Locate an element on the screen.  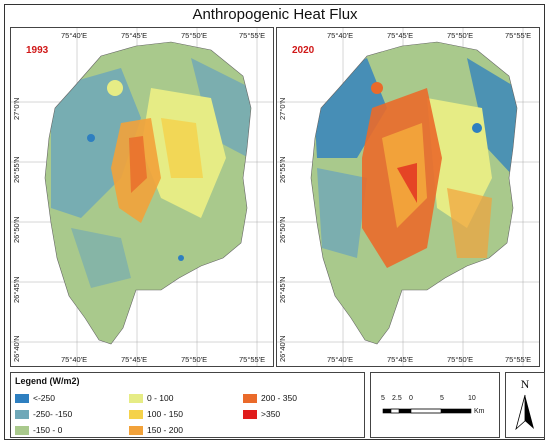
legend-label: -250- -150 is located at coordinates (53, 414).